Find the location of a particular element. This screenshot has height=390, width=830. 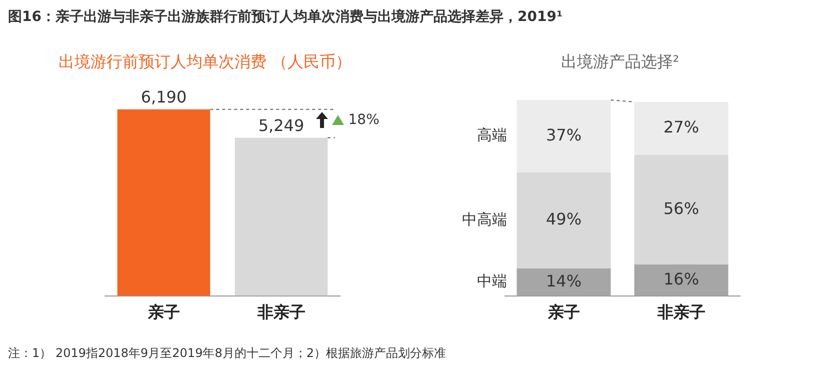

data-label: 37% is located at coordinates (564, 134).